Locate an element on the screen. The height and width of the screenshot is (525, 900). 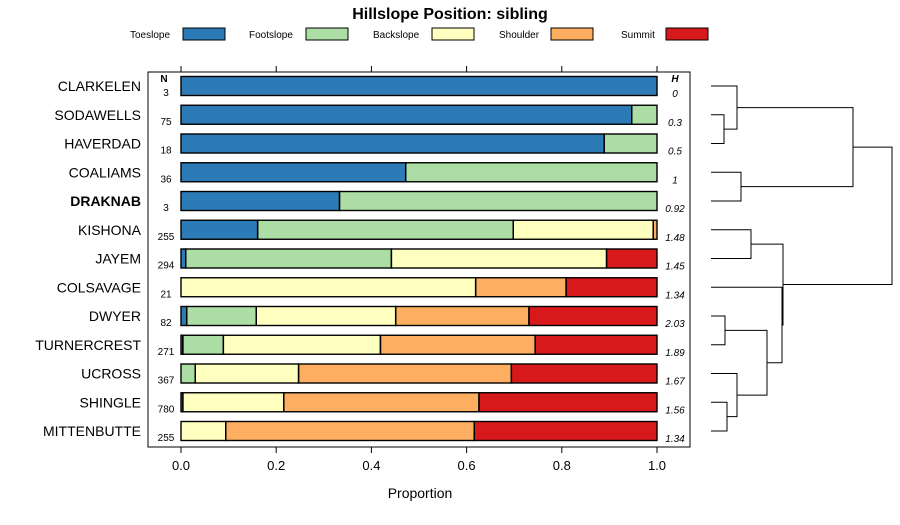
row-label: SODAWELLS is located at coordinates (97, 115).